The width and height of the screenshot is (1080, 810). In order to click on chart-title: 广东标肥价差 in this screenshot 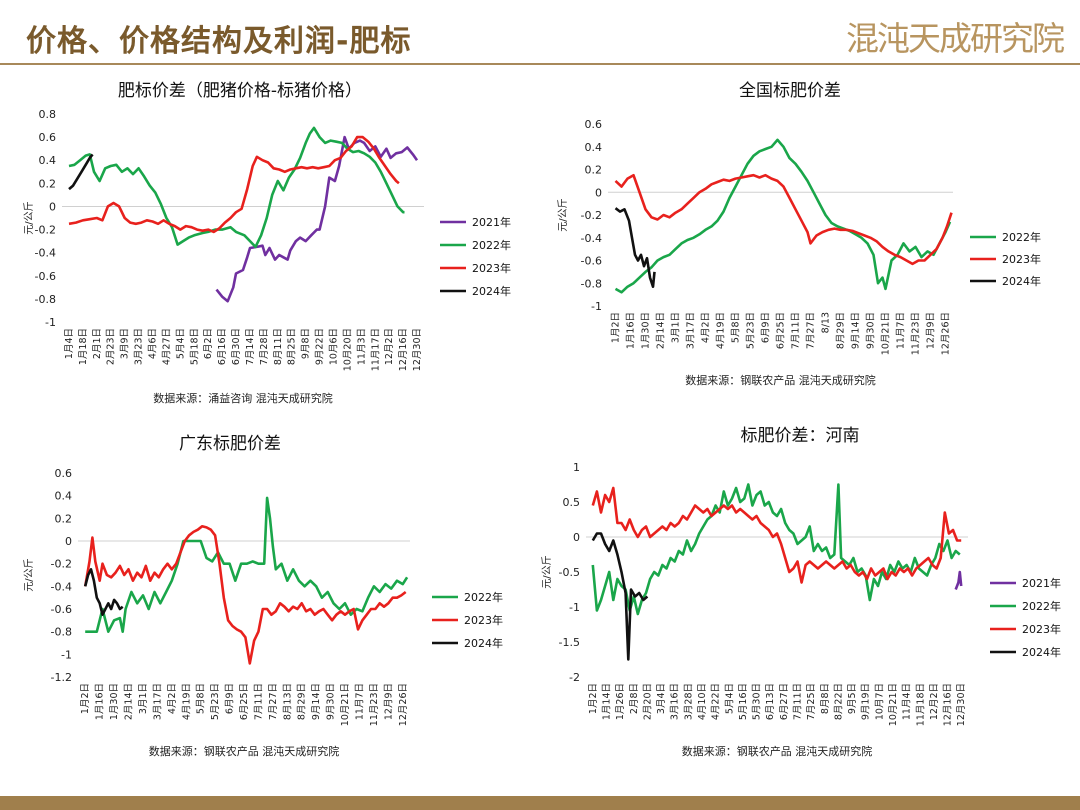, I will do `click(230, 444)`.